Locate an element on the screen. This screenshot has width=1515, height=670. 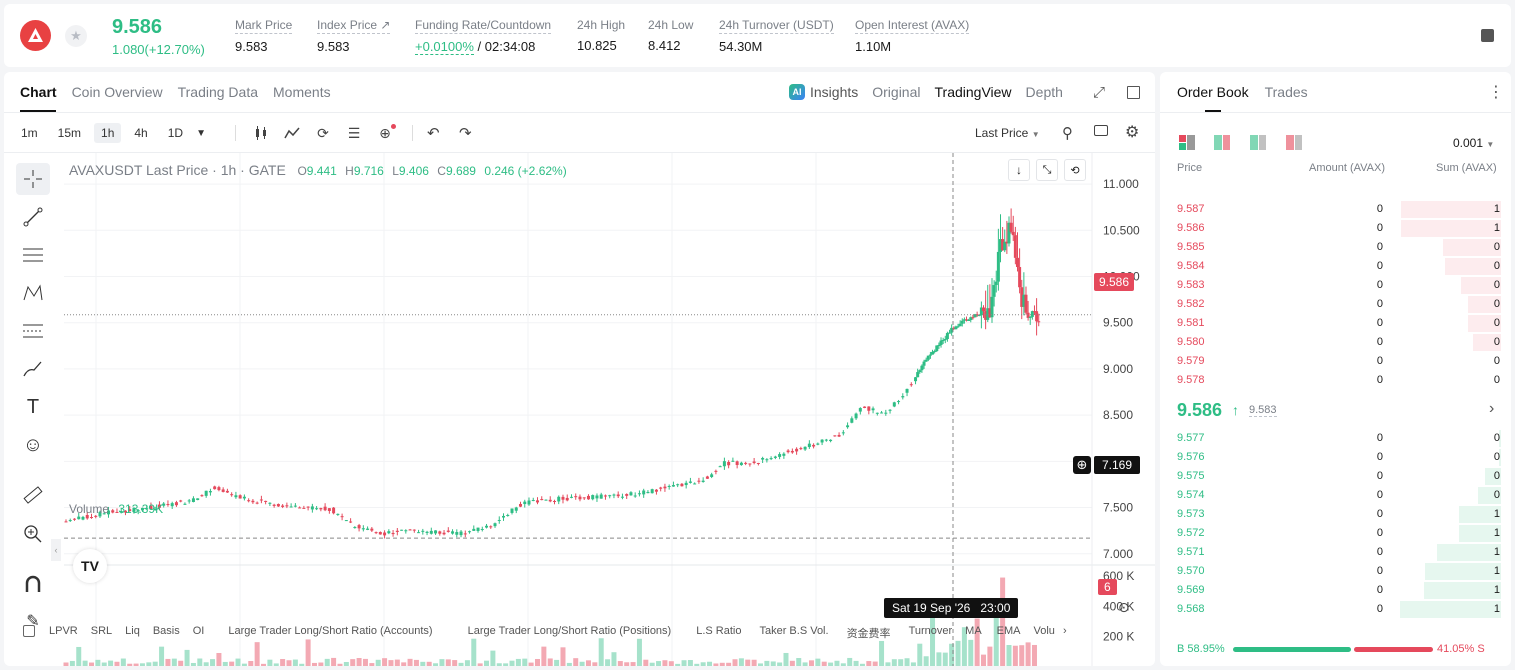
ind-ls-accounts: Large Trader Long/Short Ratio (Accounts) is located at coordinates (330, 631).